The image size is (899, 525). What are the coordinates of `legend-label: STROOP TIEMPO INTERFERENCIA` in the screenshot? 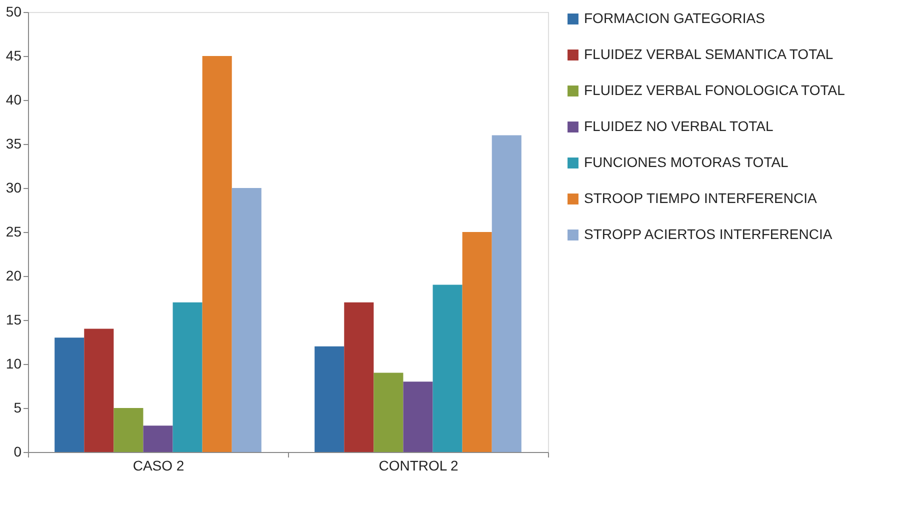 It's located at (701, 198).